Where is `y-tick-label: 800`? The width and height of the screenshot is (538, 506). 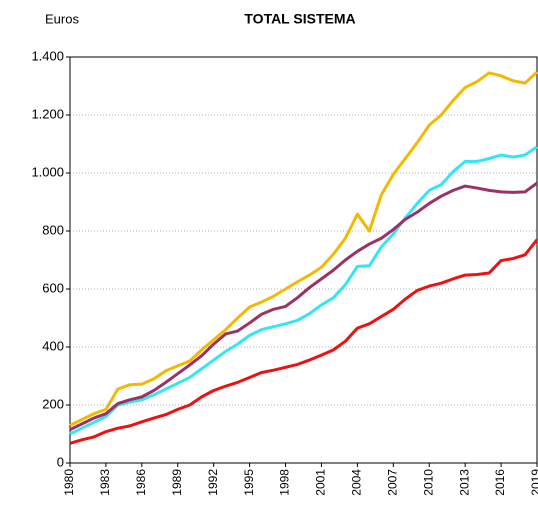
y-tick-label: 800 is located at coordinates (53, 229).